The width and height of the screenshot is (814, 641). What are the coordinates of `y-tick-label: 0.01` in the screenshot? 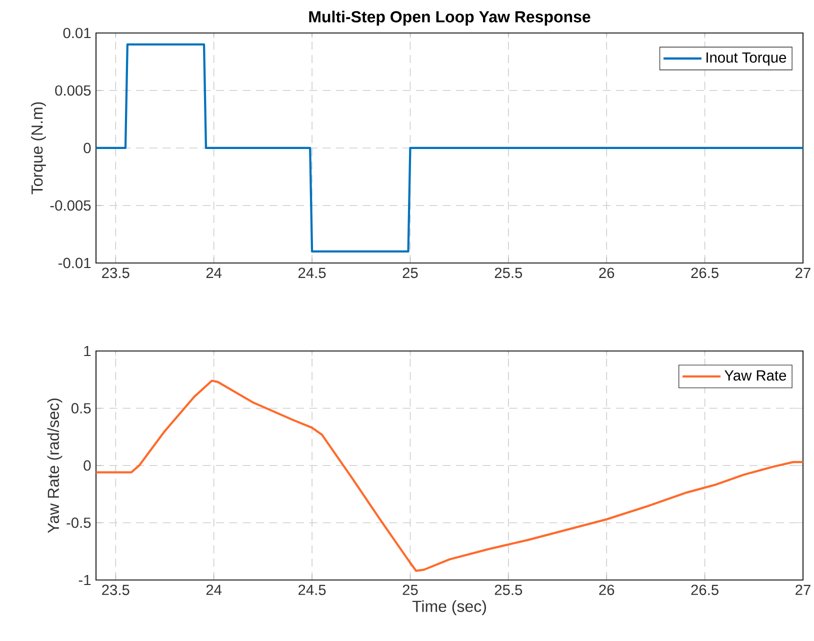 It's located at (77, 33).